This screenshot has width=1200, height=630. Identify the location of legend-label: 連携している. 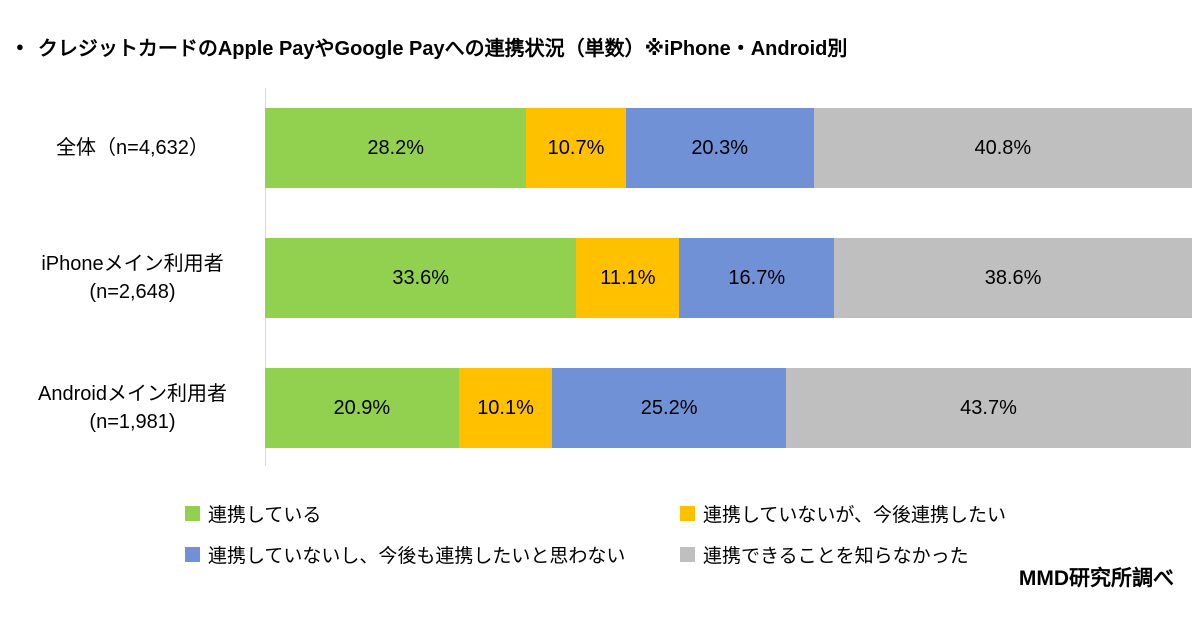
(265, 515).